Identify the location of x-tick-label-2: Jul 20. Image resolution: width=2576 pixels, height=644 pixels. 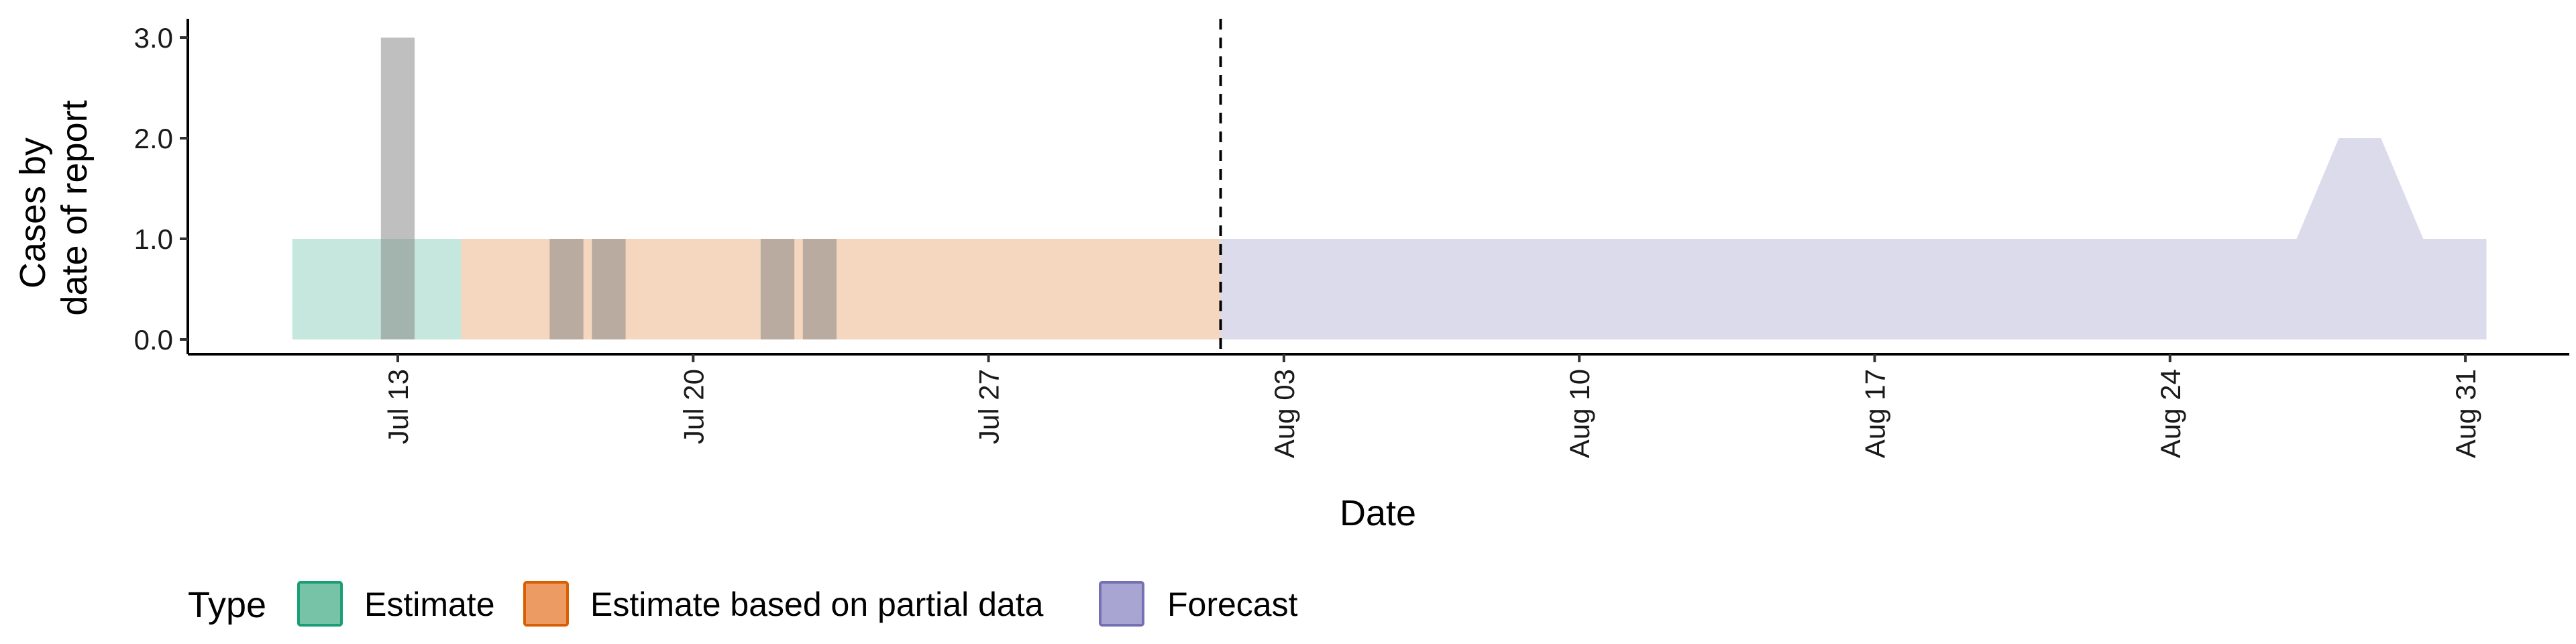
(693, 406).